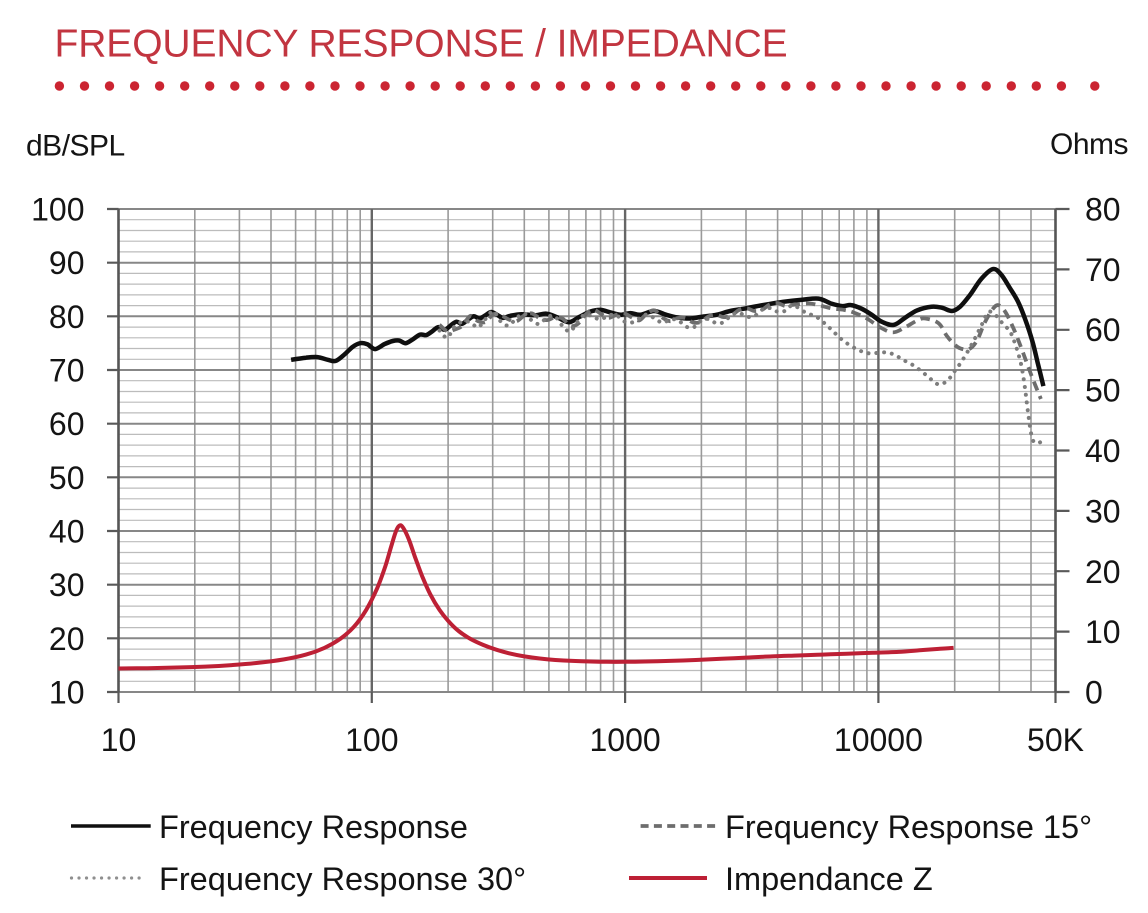 Image resolution: width=1148 pixels, height=913 pixels. I want to click on svg-text: 0, so click(1094, 693).